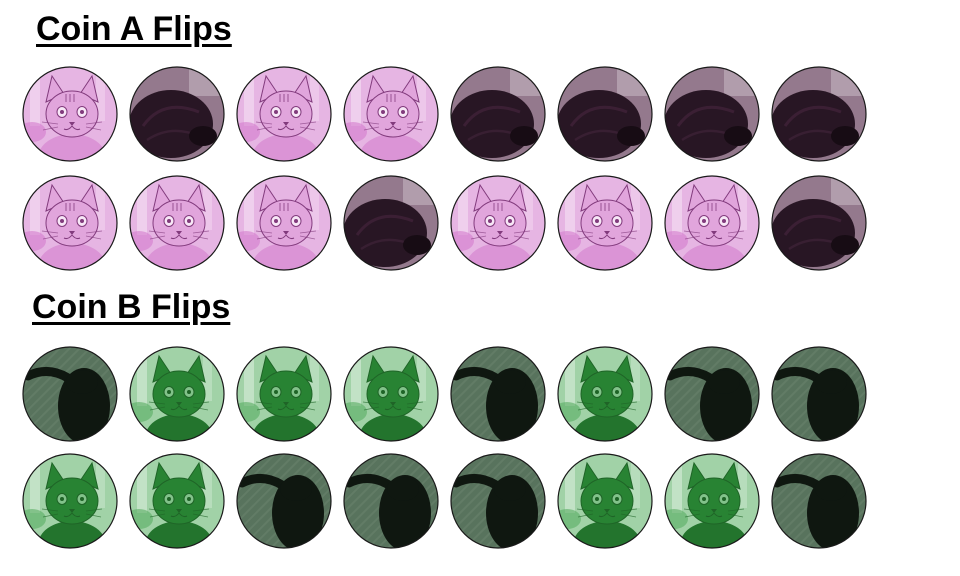  What do you see at coordinates (131, 307) in the screenshot?
I see `coin-b-title: Coin B Flips` at bounding box center [131, 307].